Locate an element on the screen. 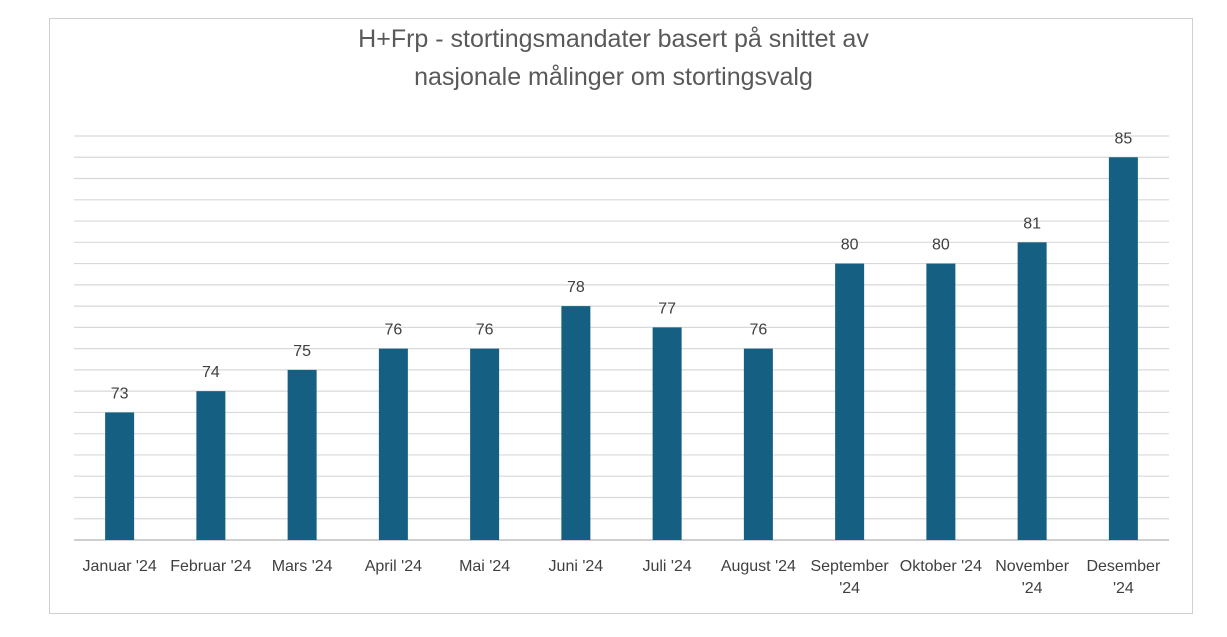 The image size is (1227, 637). x-tick-label-line: Juli '24 is located at coordinates (666, 566).